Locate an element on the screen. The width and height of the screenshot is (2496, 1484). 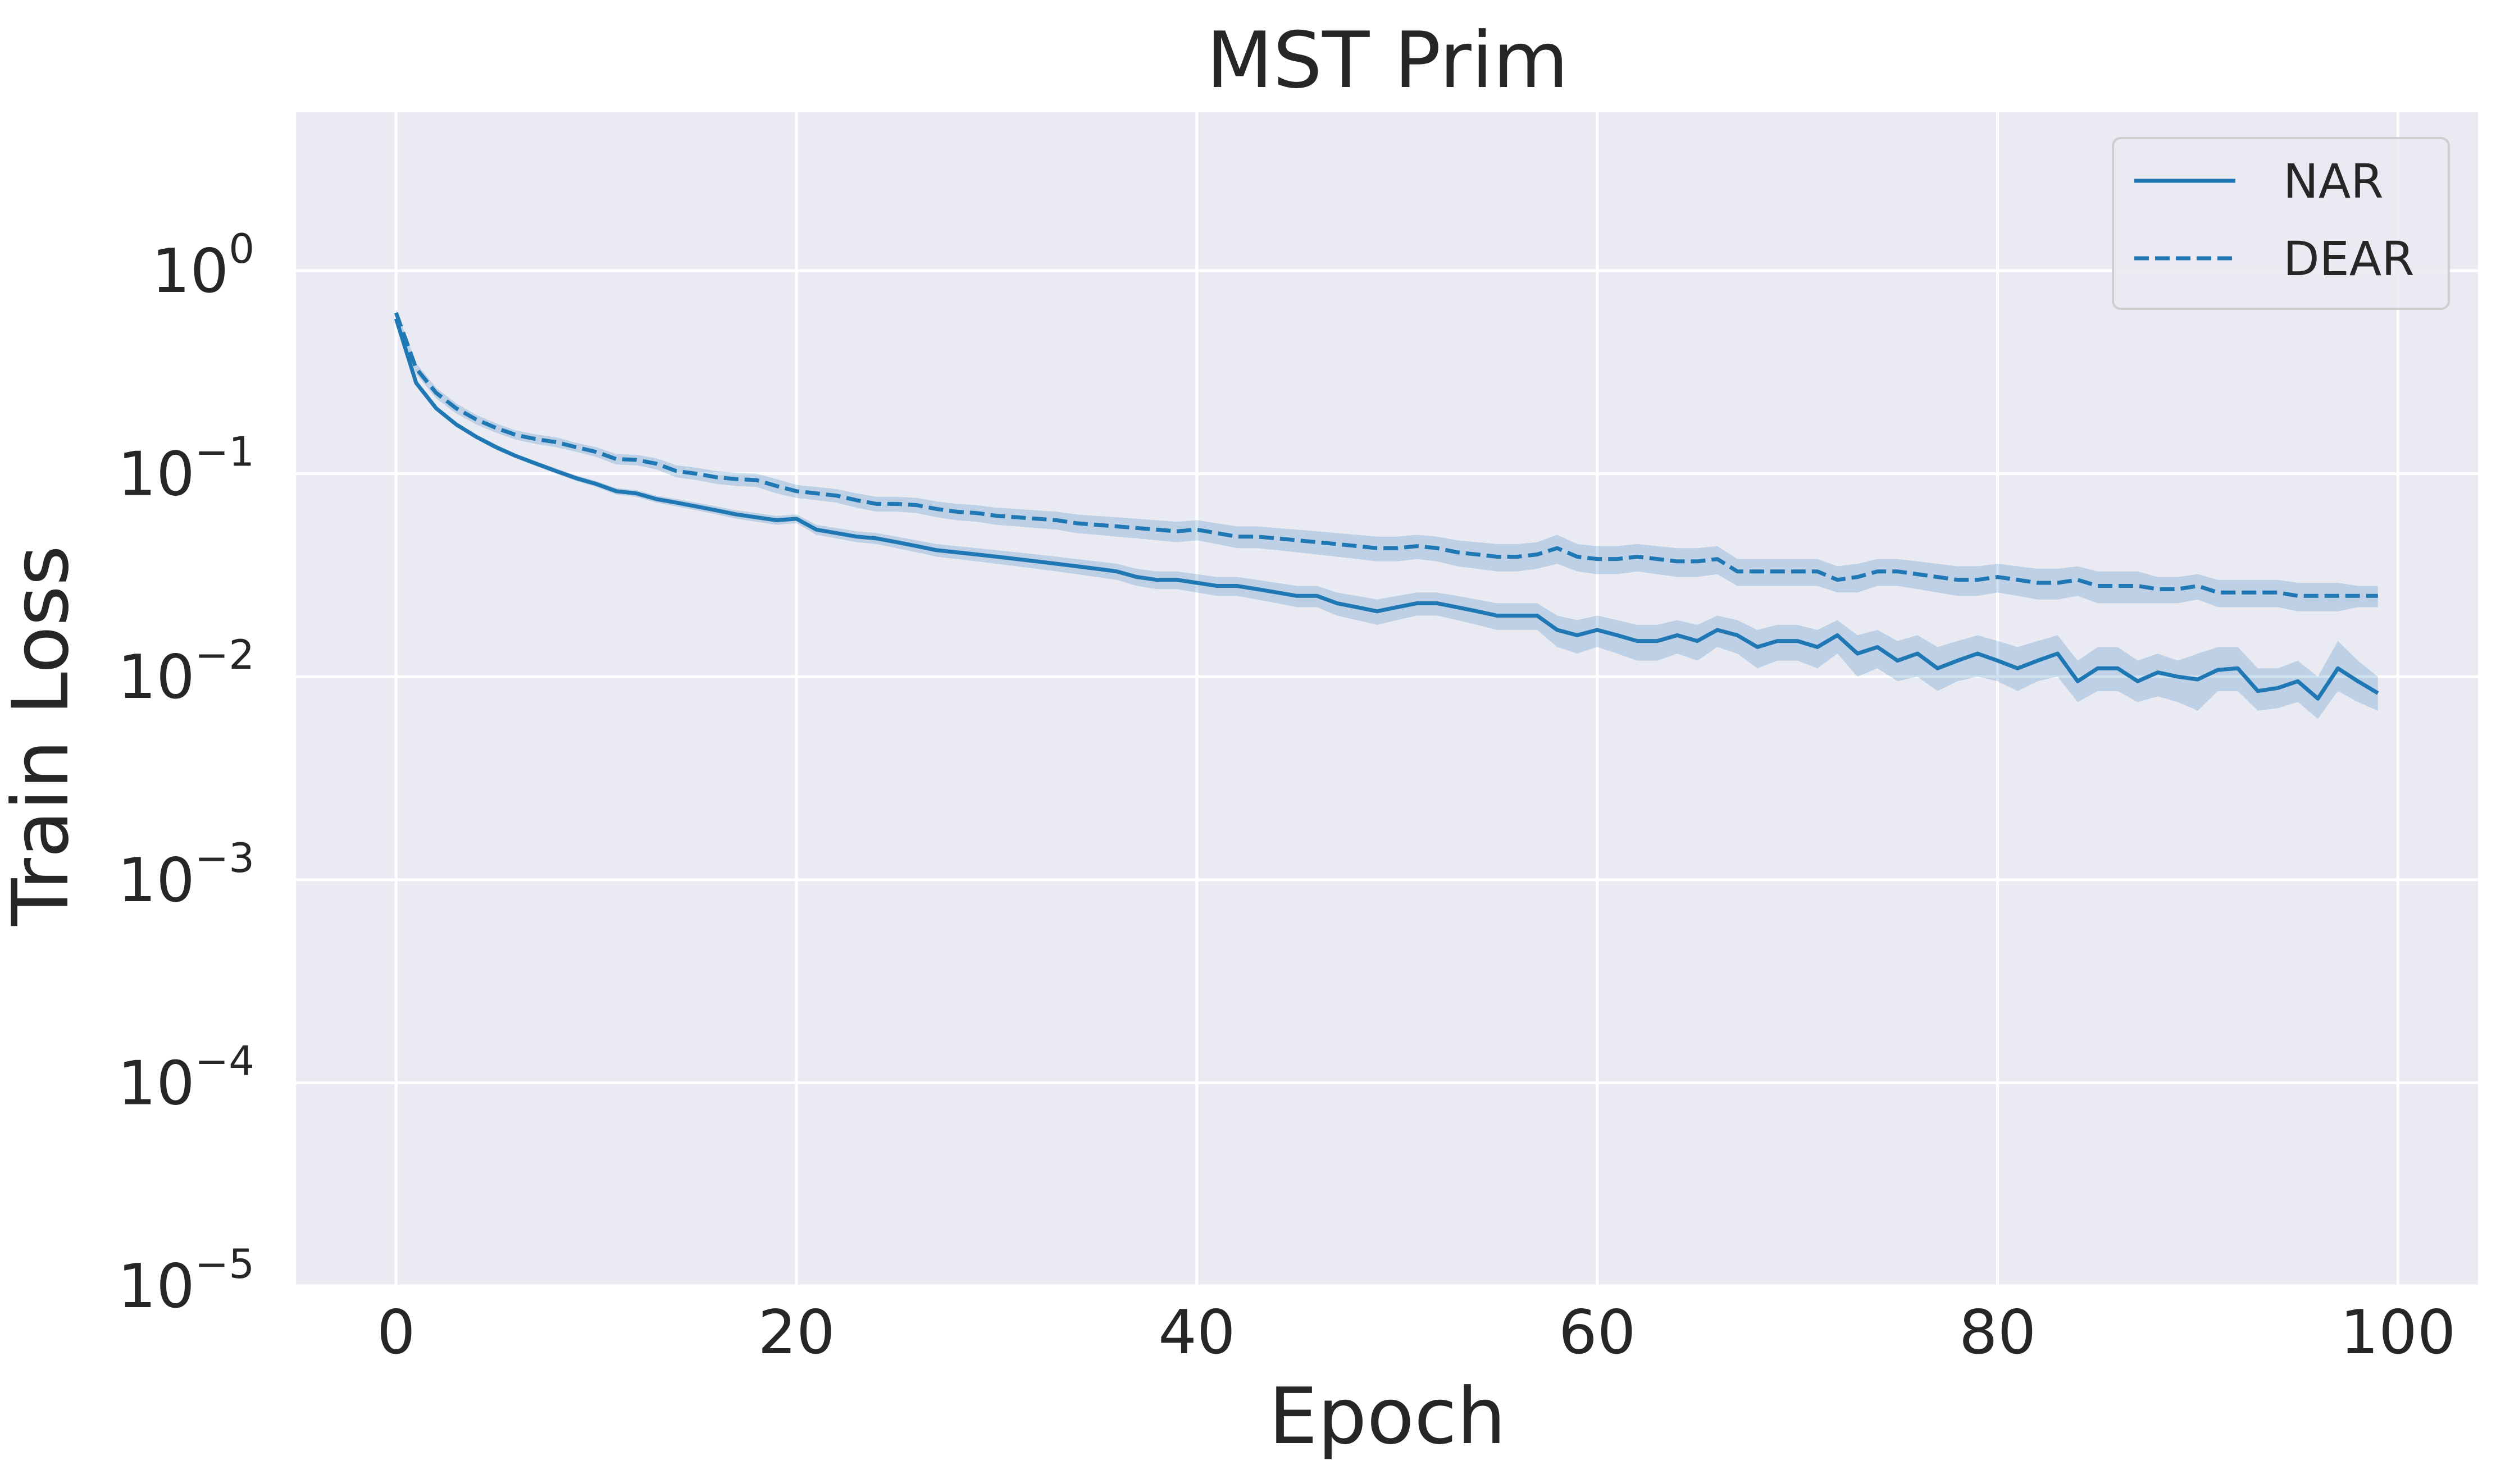
y-tick-label-4: 10⁻⁴ is located at coordinates (185, 1077).